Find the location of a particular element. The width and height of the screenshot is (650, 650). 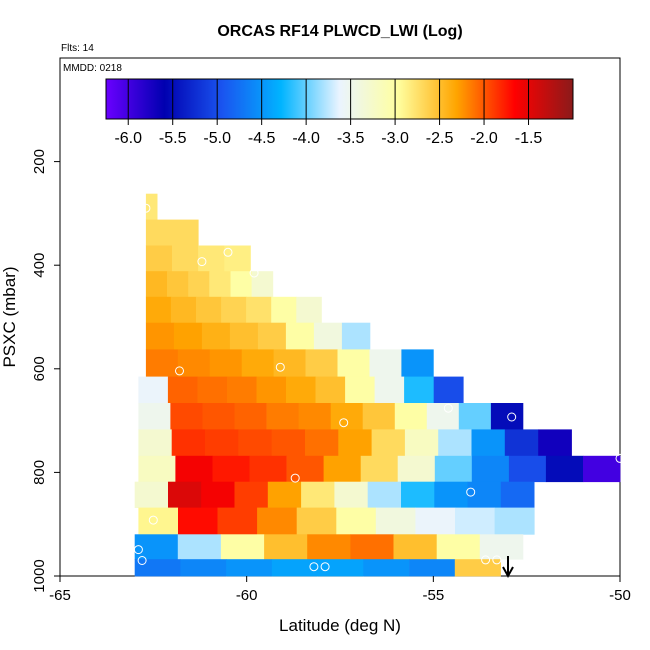

colorbar-ticks: -6.0 -5.5 -5.0 -4.5 -4.0 -3.5 -3.0 -2.5 -2.0 -1.5 is located at coordinates (328, 113).